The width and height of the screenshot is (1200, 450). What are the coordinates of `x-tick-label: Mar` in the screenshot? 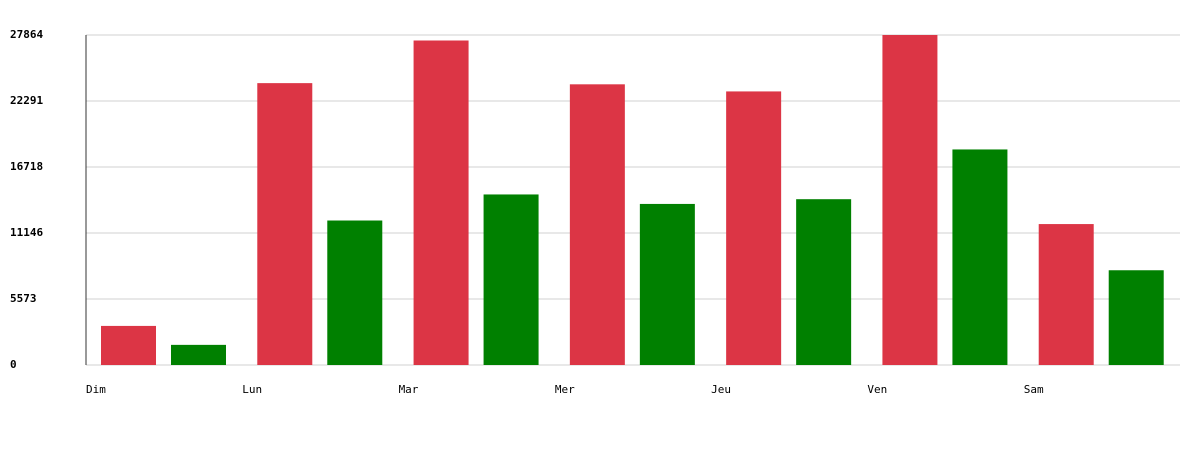 It's located at (409, 389).